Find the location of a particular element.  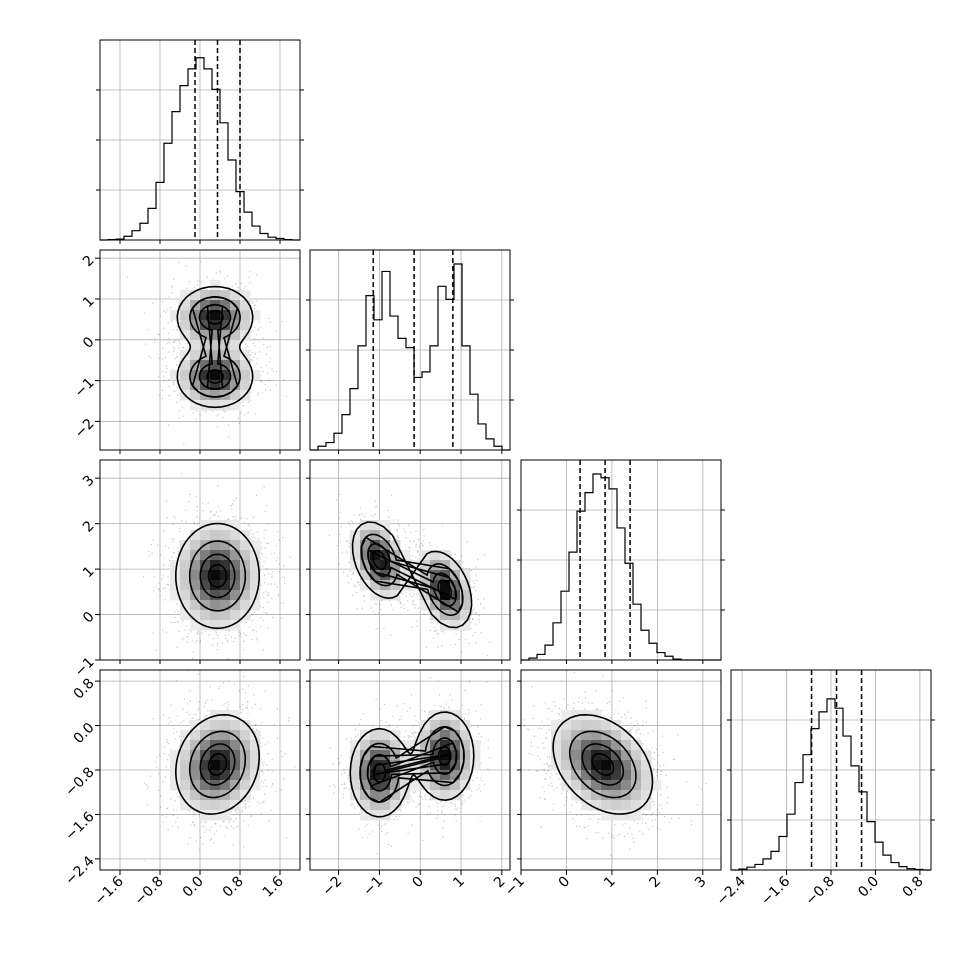

x-tick-label: 0.0 is located at coordinates (868, 887).